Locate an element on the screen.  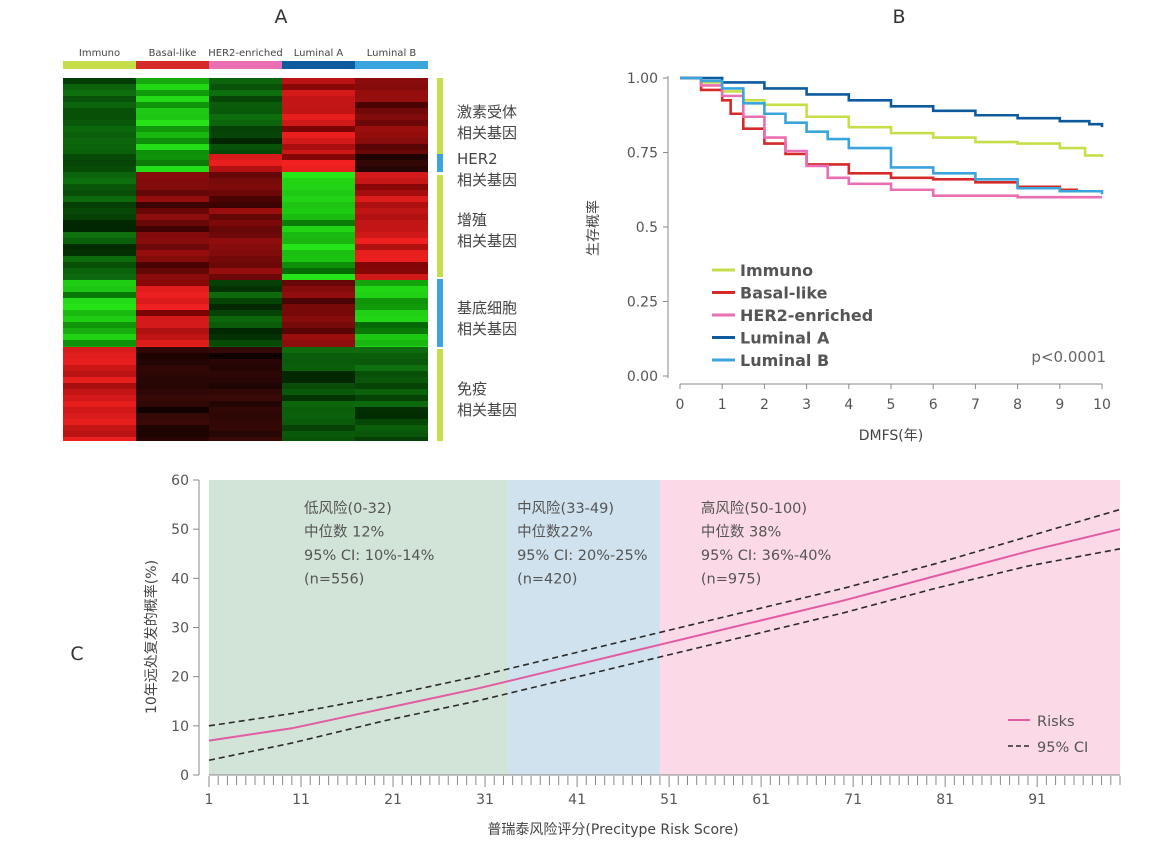
risk-zone-text: 中风险(33-49) is located at coordinates (565, 508).